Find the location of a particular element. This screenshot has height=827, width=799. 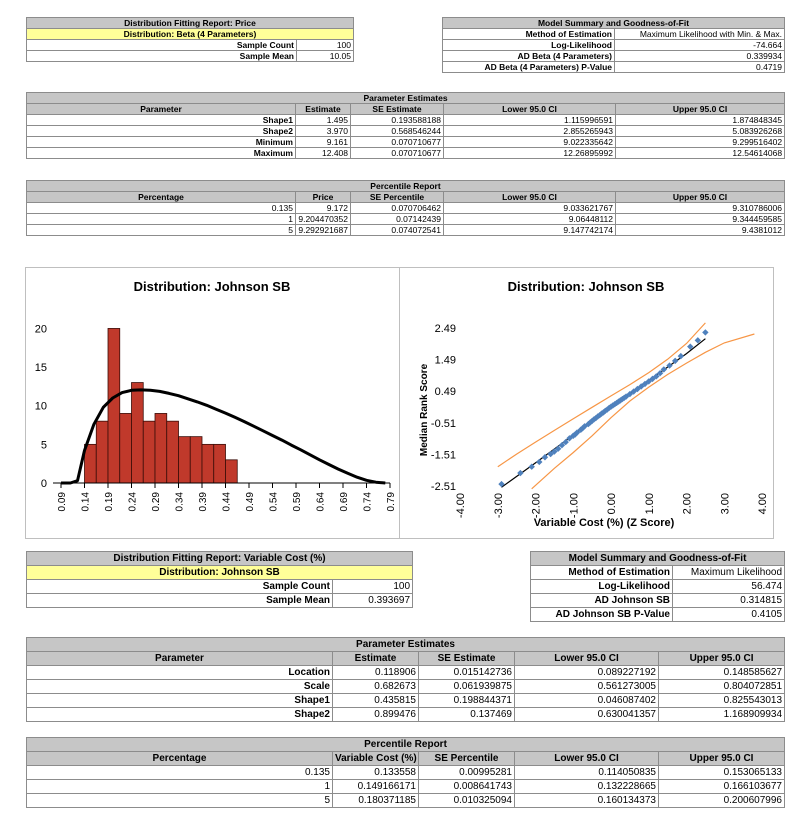

param-cell: 0.193588188 is located at coordinates (397, 120).